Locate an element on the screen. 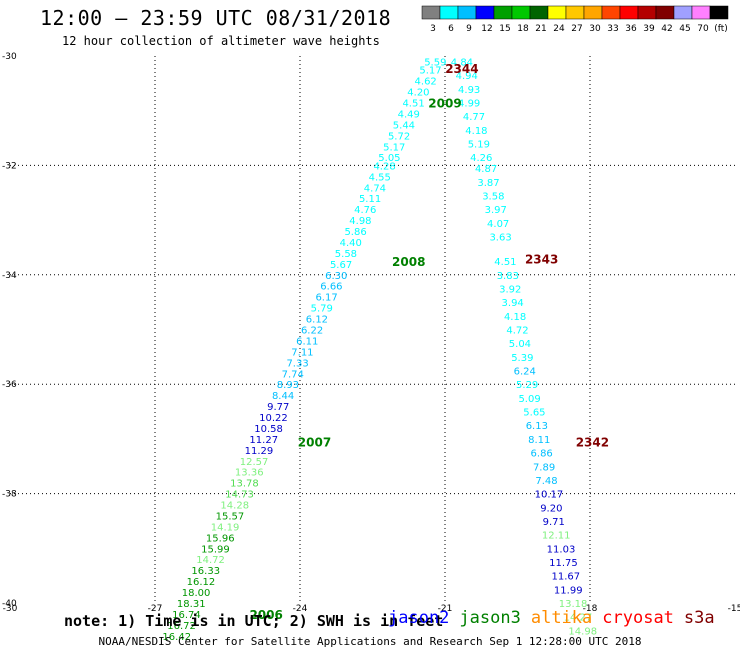 This screenshot has width=740, height=650. colorbar-label: 3 is located at coordinates (433, 29).